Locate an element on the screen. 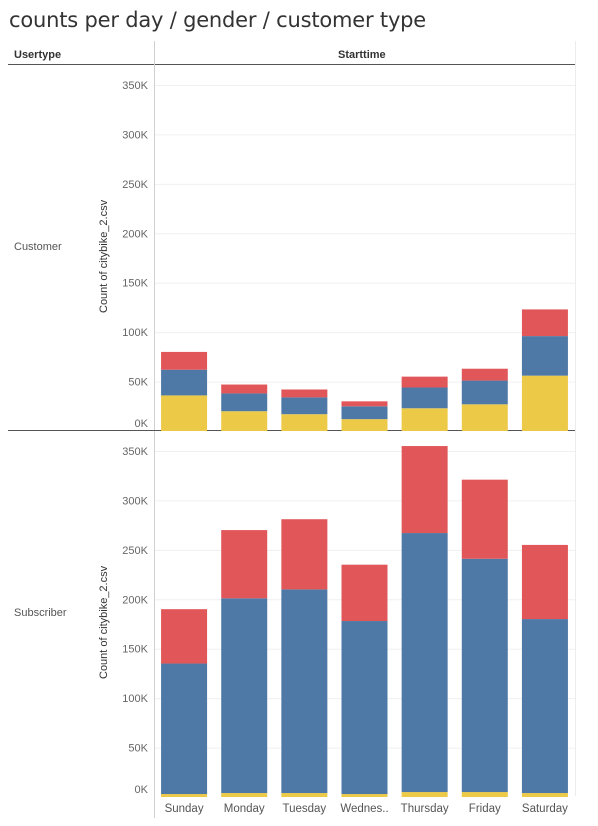 The height and width of the screenshot is (826, 598). x-tick-label: Friday is located at coordinates (485, 809).